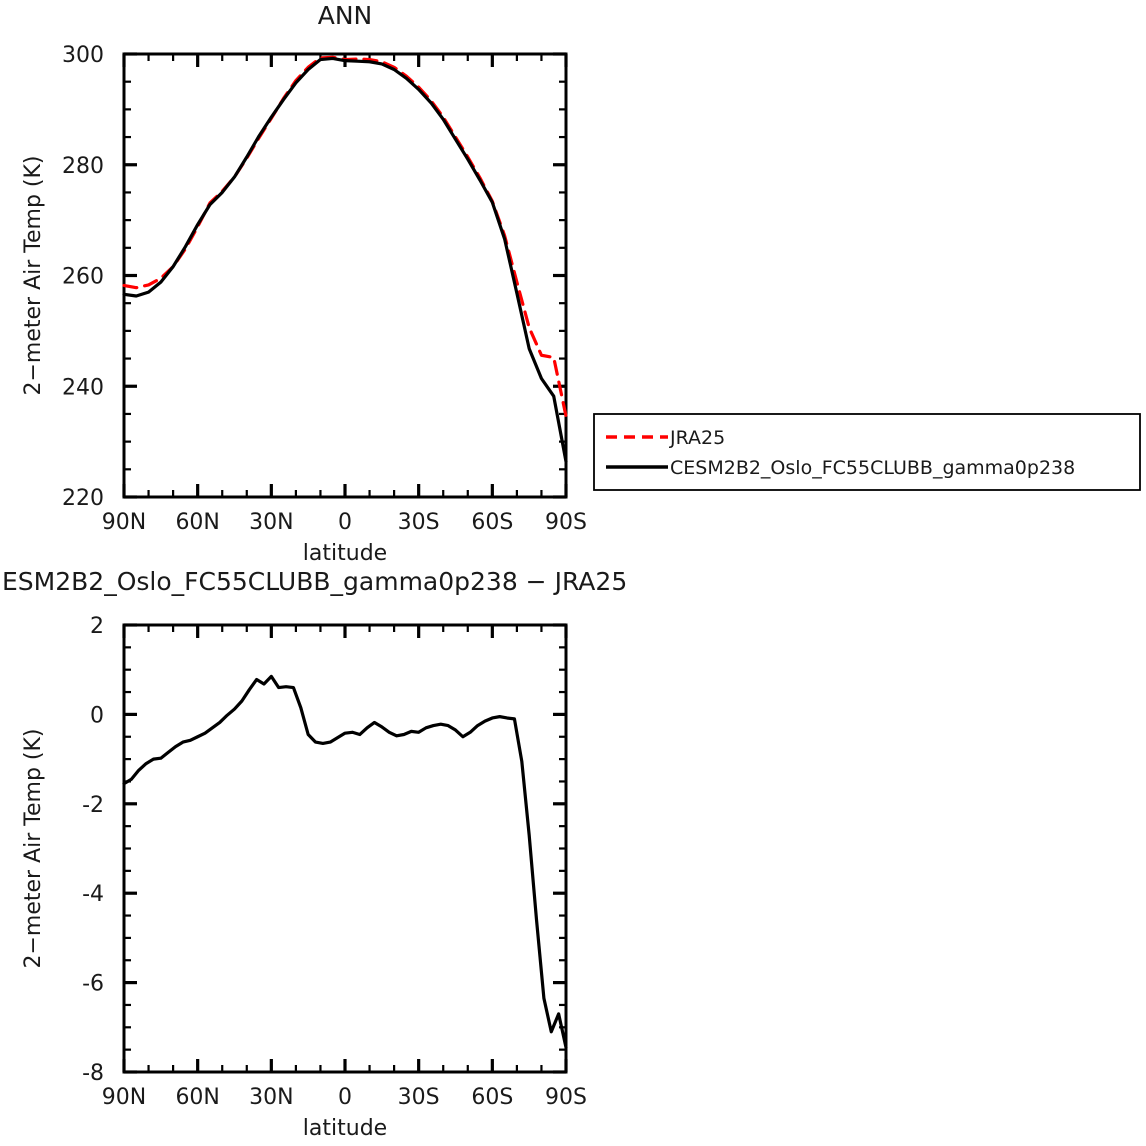 Image resolution: width=1146 pixels, height=1146 pixels. What do you see at coordinates (83, 277) in the screenshot?
I see `top-panel-yaxis-label: 260` at bounding box center [83, 277].